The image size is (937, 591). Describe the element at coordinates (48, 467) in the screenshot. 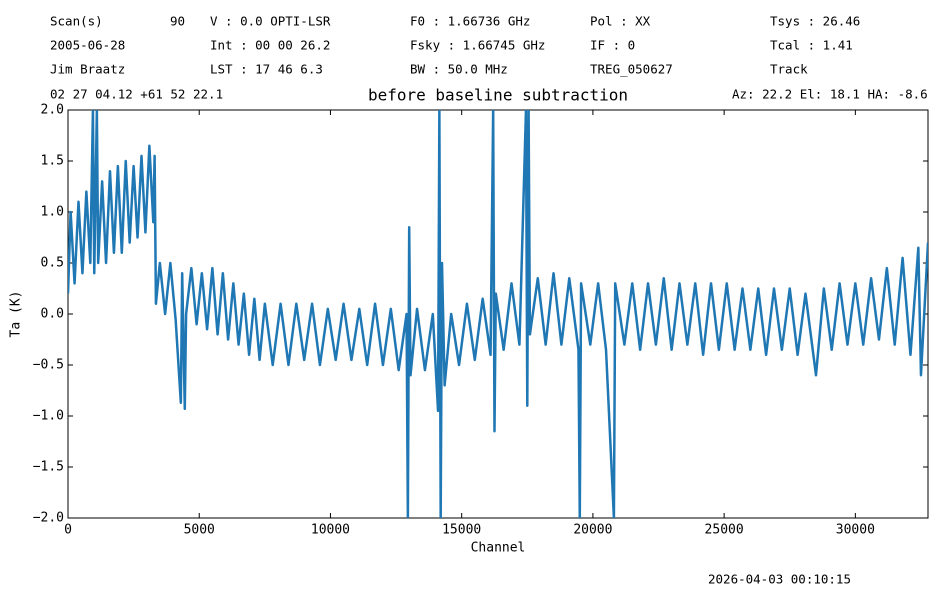

I see `y-tick-label: −1.5` at that location.